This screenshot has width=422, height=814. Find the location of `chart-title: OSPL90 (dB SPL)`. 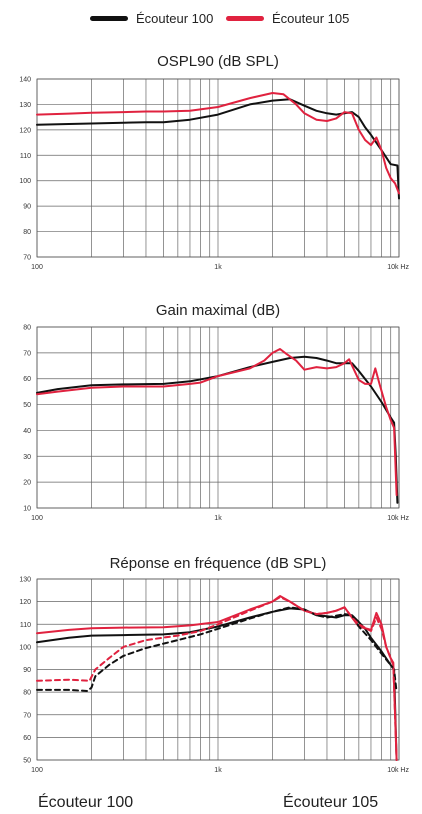

chart-title: OSPL90 (dB SPL) is located at coordinates (218, 61).